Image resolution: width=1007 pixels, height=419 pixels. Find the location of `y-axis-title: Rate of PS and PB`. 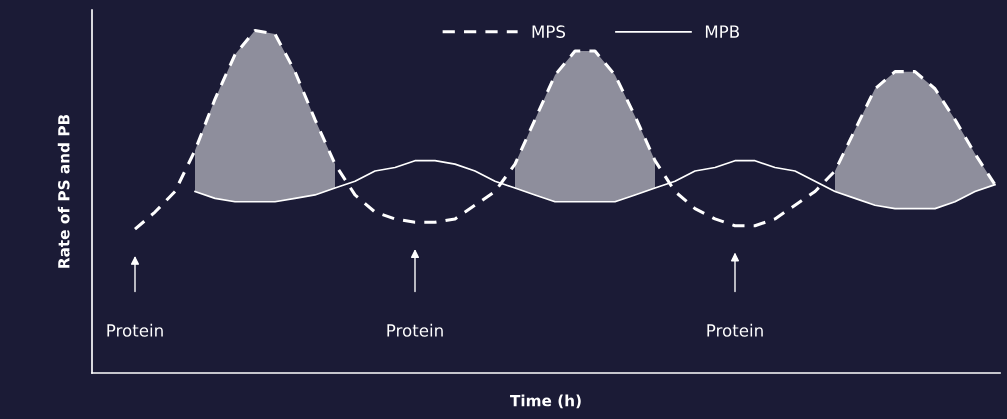

y-axis-title: Rate of PS and PB is located at coordinates (63, 191).